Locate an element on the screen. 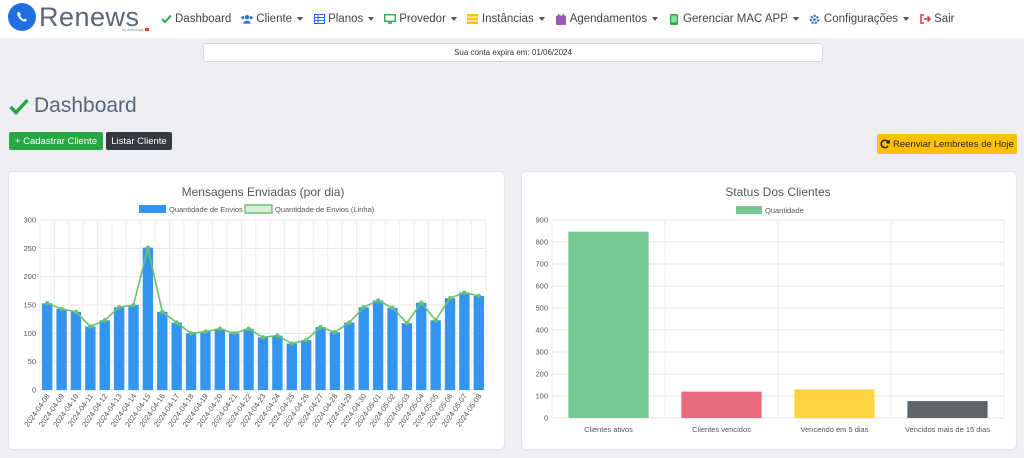 This screenshot has height=458, width=1024. nav-configuracoes: Configurações is located at coordinates (859, 19).